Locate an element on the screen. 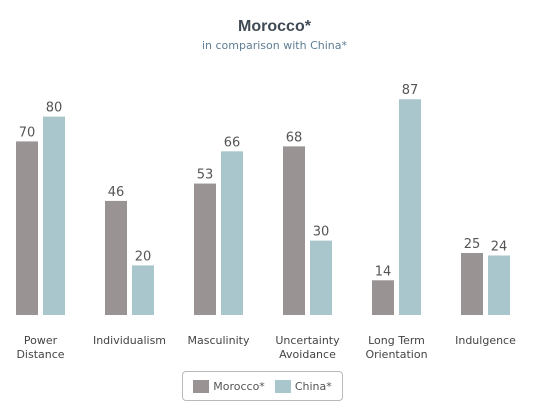 This screenshot has width=549, height=413. data-label-china-long-term-orientation: 87 is located at coordinates (410, 90).